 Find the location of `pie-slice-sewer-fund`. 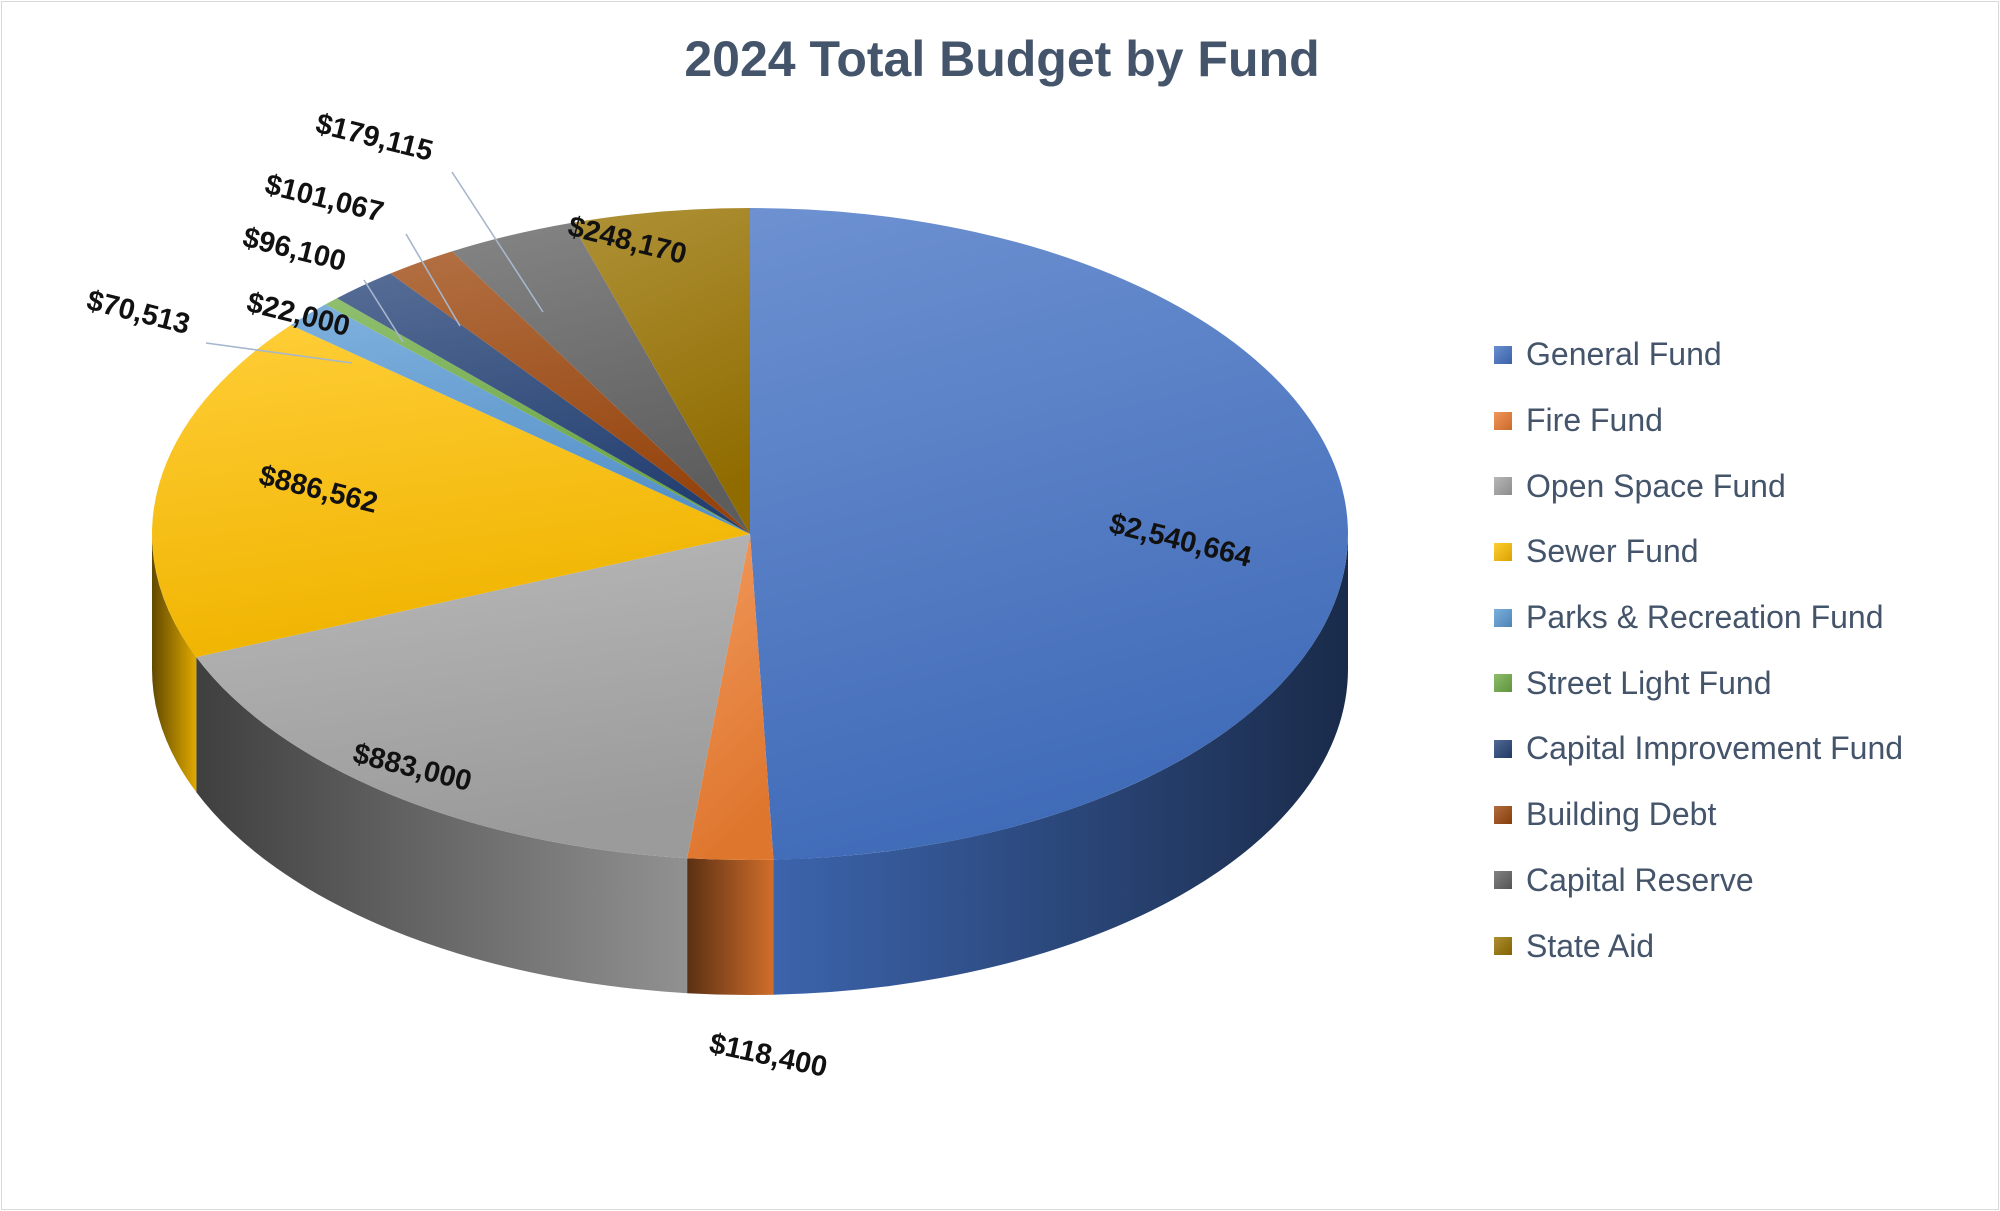

pie-slice-sewer-fund is located at coordinates (451, 491).